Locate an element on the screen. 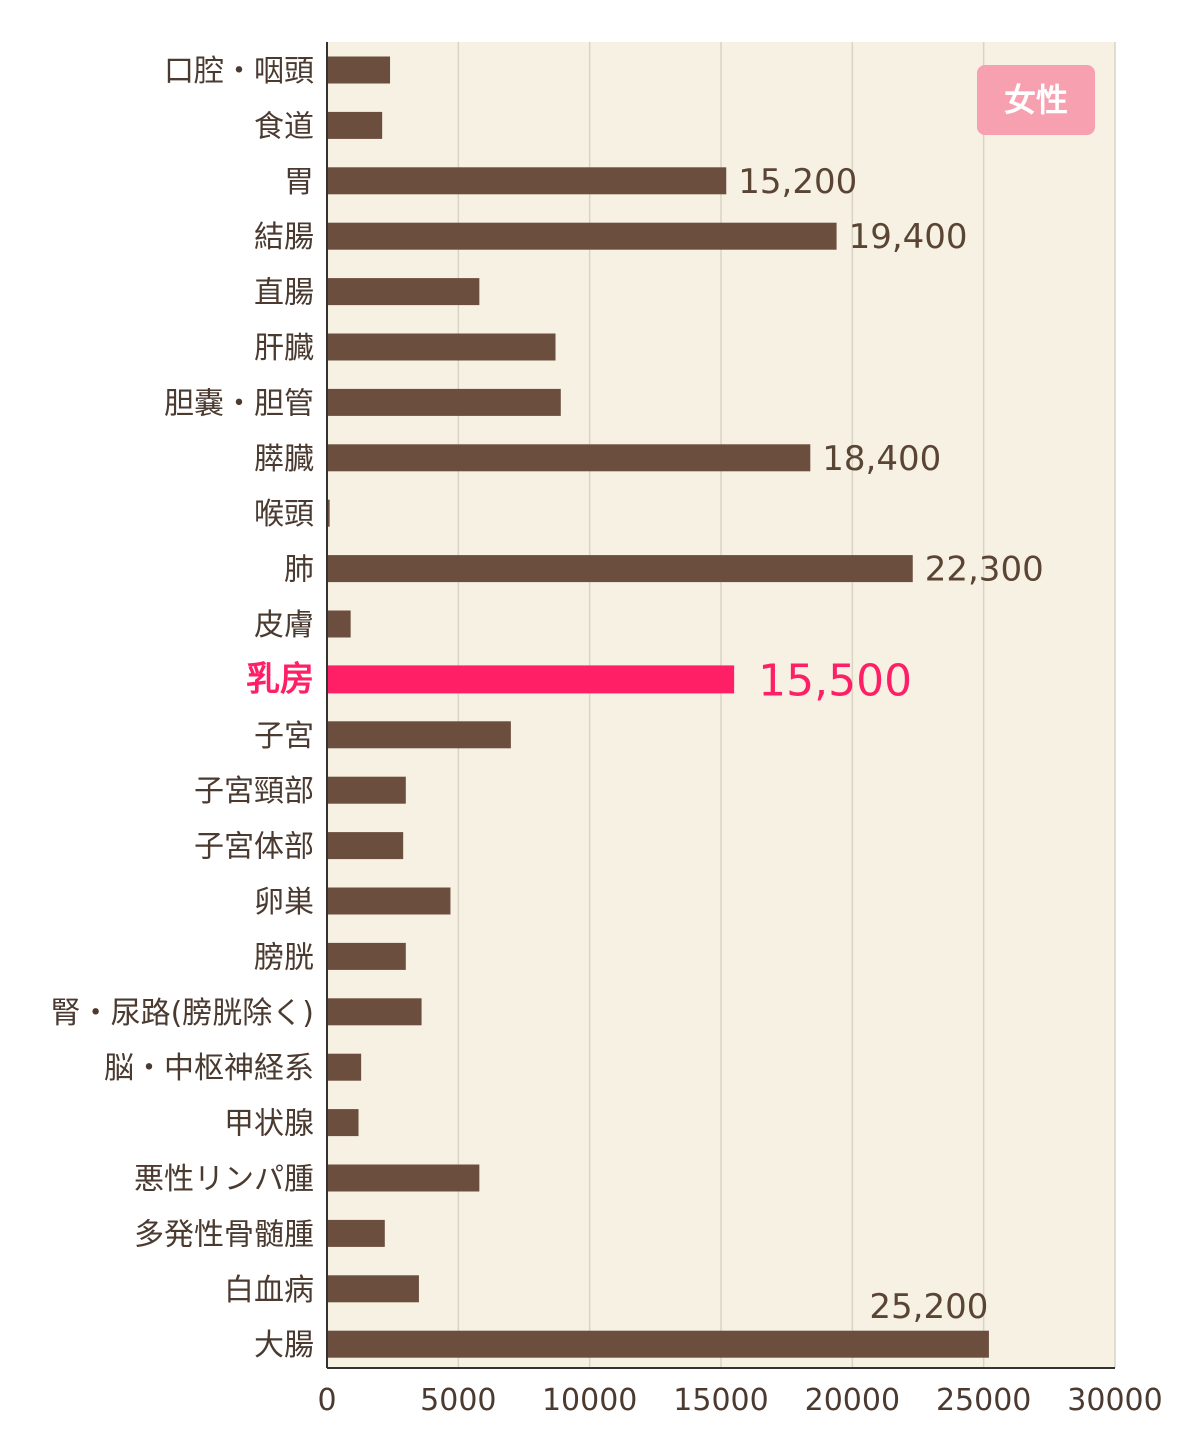 This screenshot has width=1200, height=1456. category-label: 悪性リンパ腫 is located at coordinates (224, 1179).